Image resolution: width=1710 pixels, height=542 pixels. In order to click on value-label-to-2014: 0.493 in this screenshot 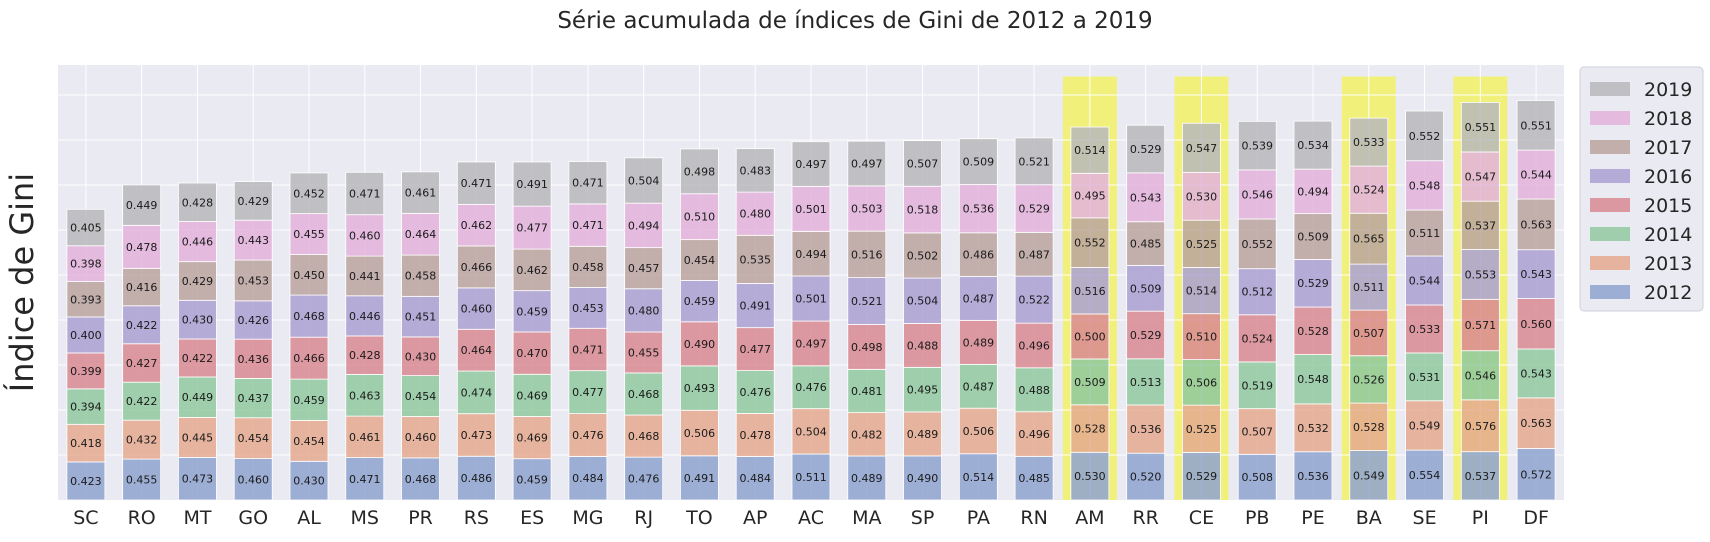, I will do `click(700, 388)`.